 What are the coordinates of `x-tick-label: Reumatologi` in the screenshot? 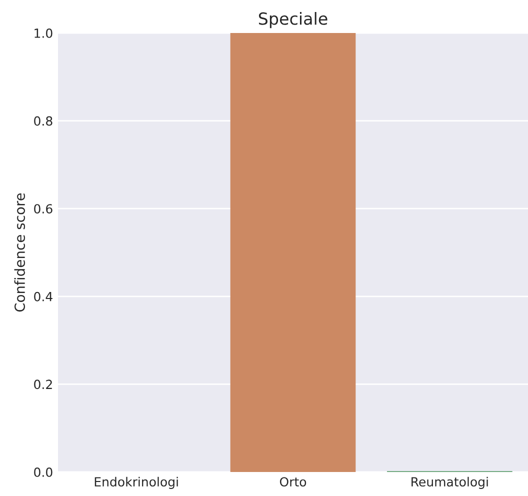 It's located at (450, 482).